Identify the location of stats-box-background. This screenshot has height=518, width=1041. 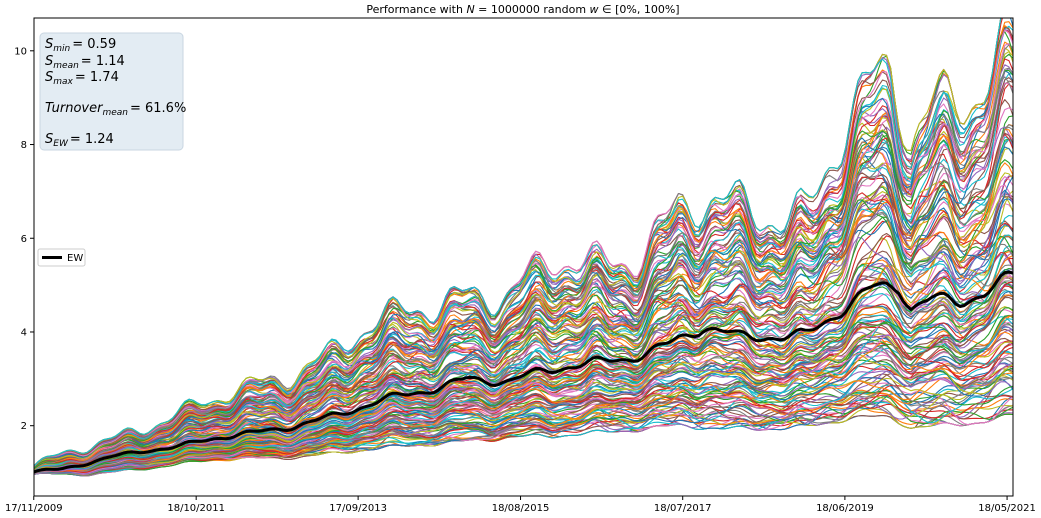
(111, 91).